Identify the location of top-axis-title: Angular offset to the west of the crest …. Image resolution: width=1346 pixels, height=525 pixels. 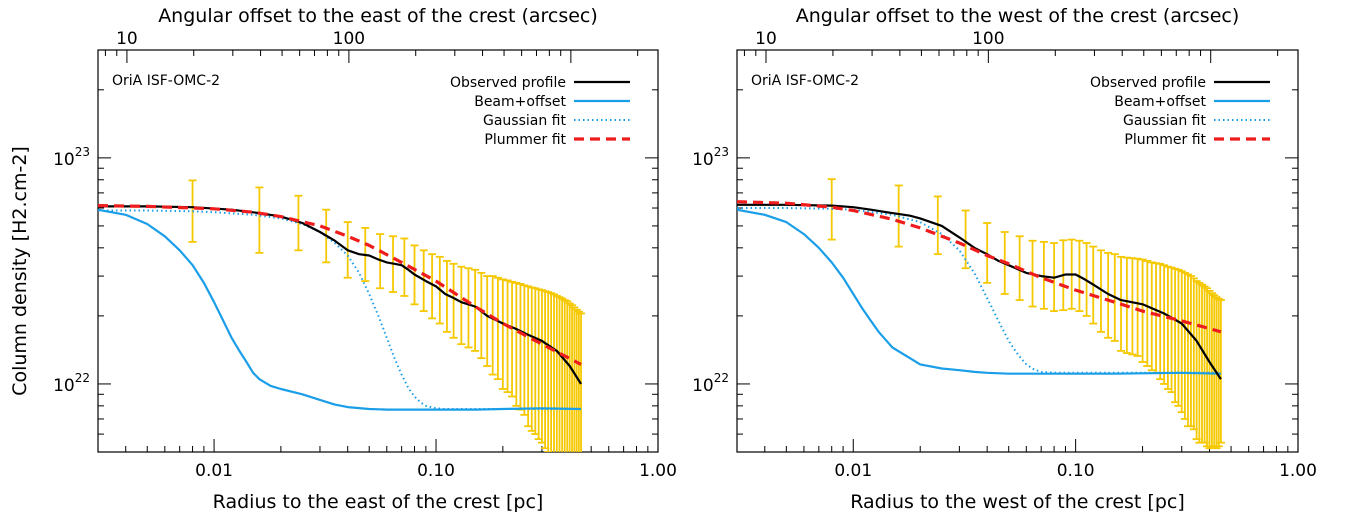
(1018, 16).